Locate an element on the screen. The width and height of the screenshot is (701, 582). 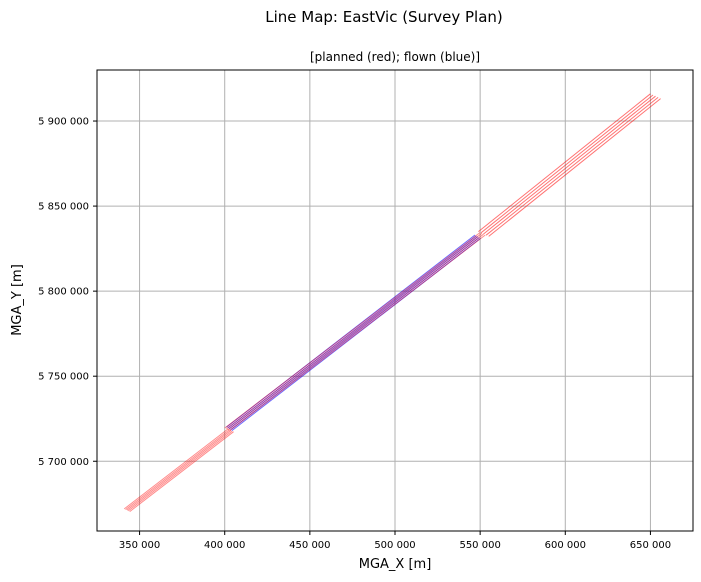
figure-title: Line Map: EastVic (Survey Plan) is located at coordinates (384, 17).